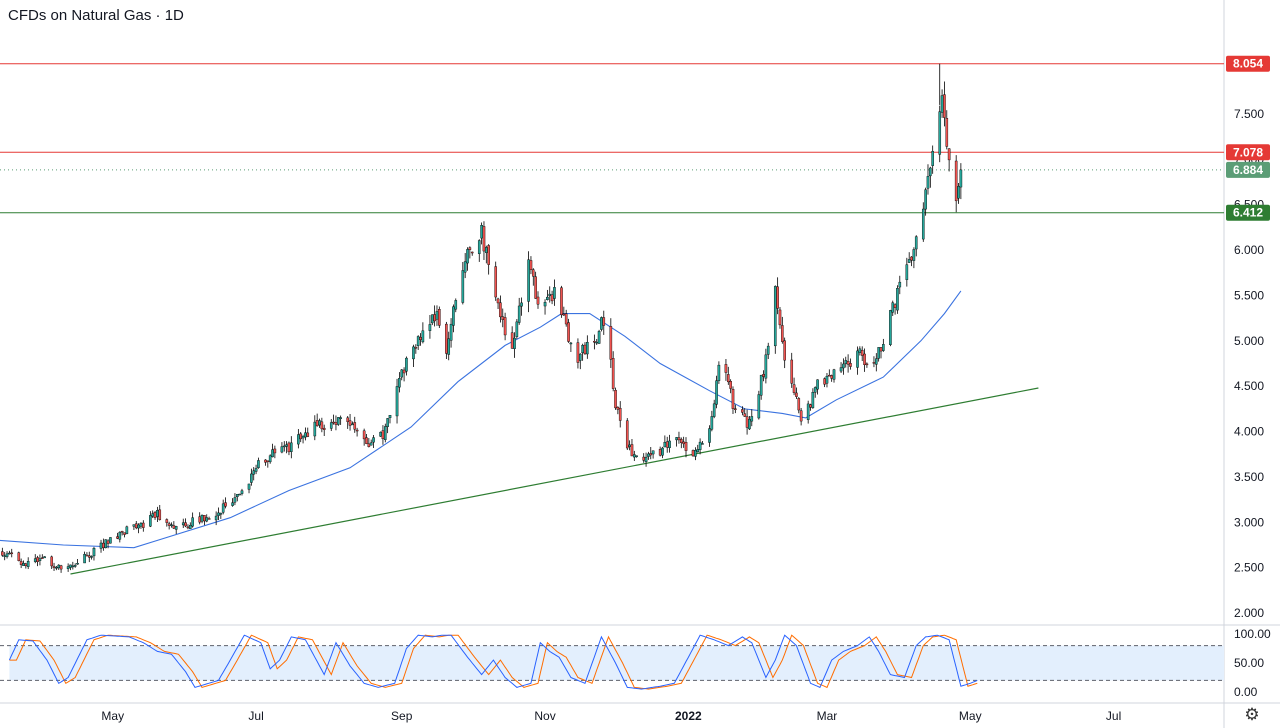 This screenshot has height=728, width=1280. I want to click on settings-gear-icon: ⚙, so click(1252, 714).